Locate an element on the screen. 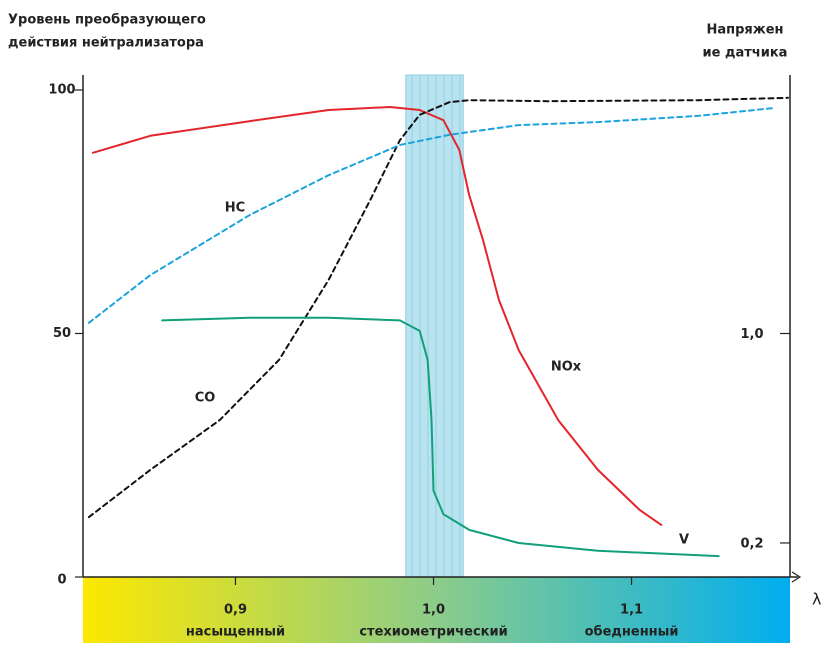  y-title-line: Уровень преобразующего is located at coordinates (107, 20).